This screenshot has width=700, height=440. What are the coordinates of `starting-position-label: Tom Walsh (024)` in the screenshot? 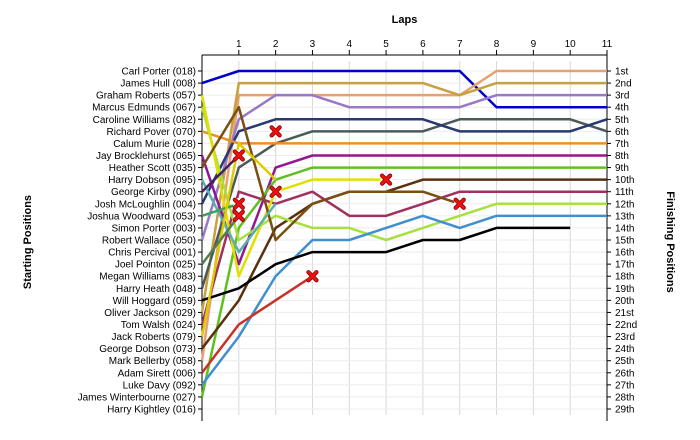 It's located at (158, 325).